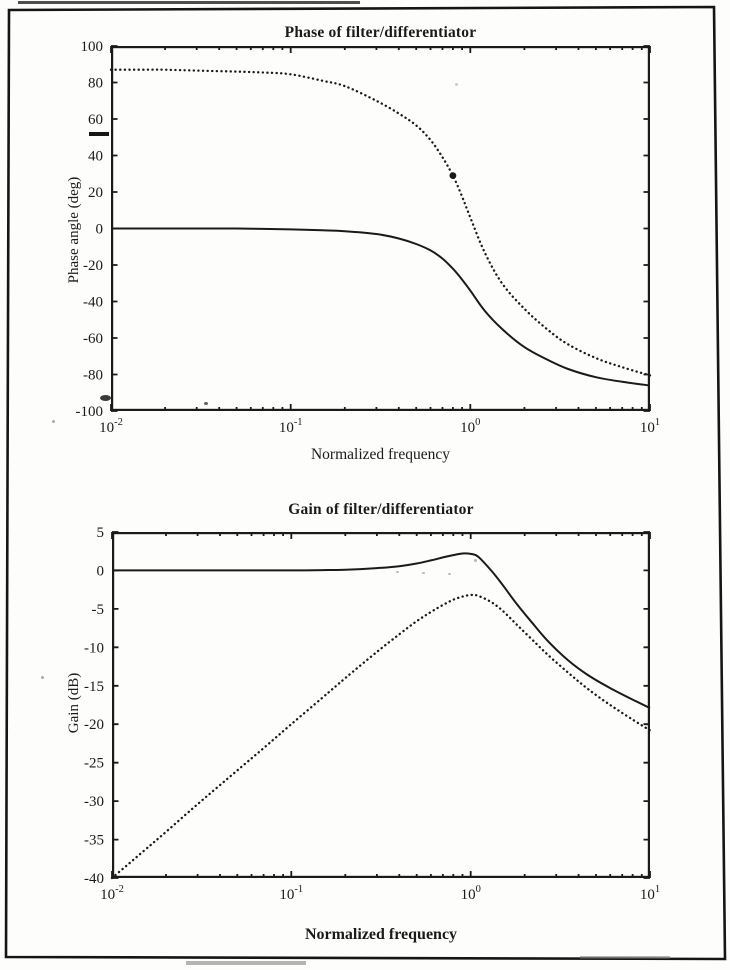 The width and height of the screenshot is (730, 970). I want to click on y-tick-label: -80, so click(93, 376).